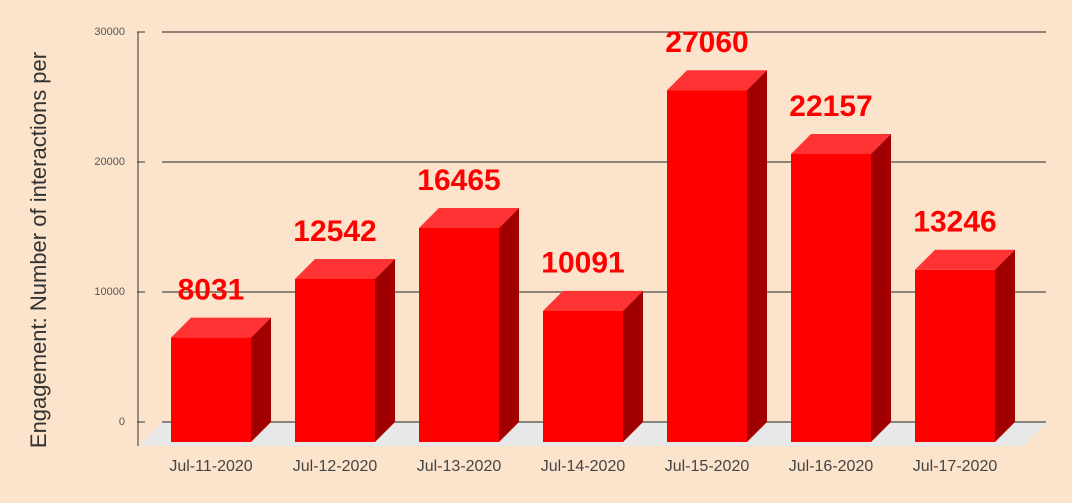 This screenshot has height=503, width=1072. What do you see at coordinates (109, 292) in the screenshot?
I see `y-tick-label: 10000` at bounding box center [109, 292].